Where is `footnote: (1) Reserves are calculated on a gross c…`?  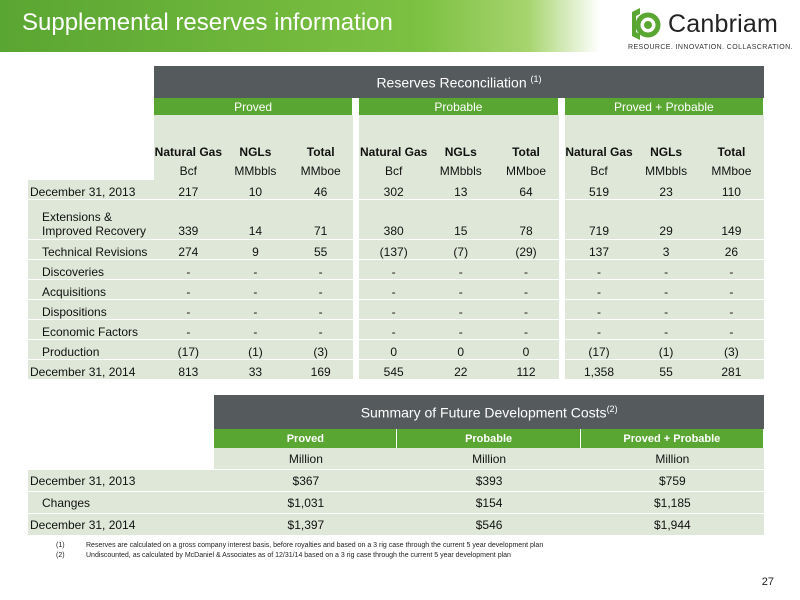 footnote: (1) Reserves are calculated on a gross c… is located at coordinates (299, 547).